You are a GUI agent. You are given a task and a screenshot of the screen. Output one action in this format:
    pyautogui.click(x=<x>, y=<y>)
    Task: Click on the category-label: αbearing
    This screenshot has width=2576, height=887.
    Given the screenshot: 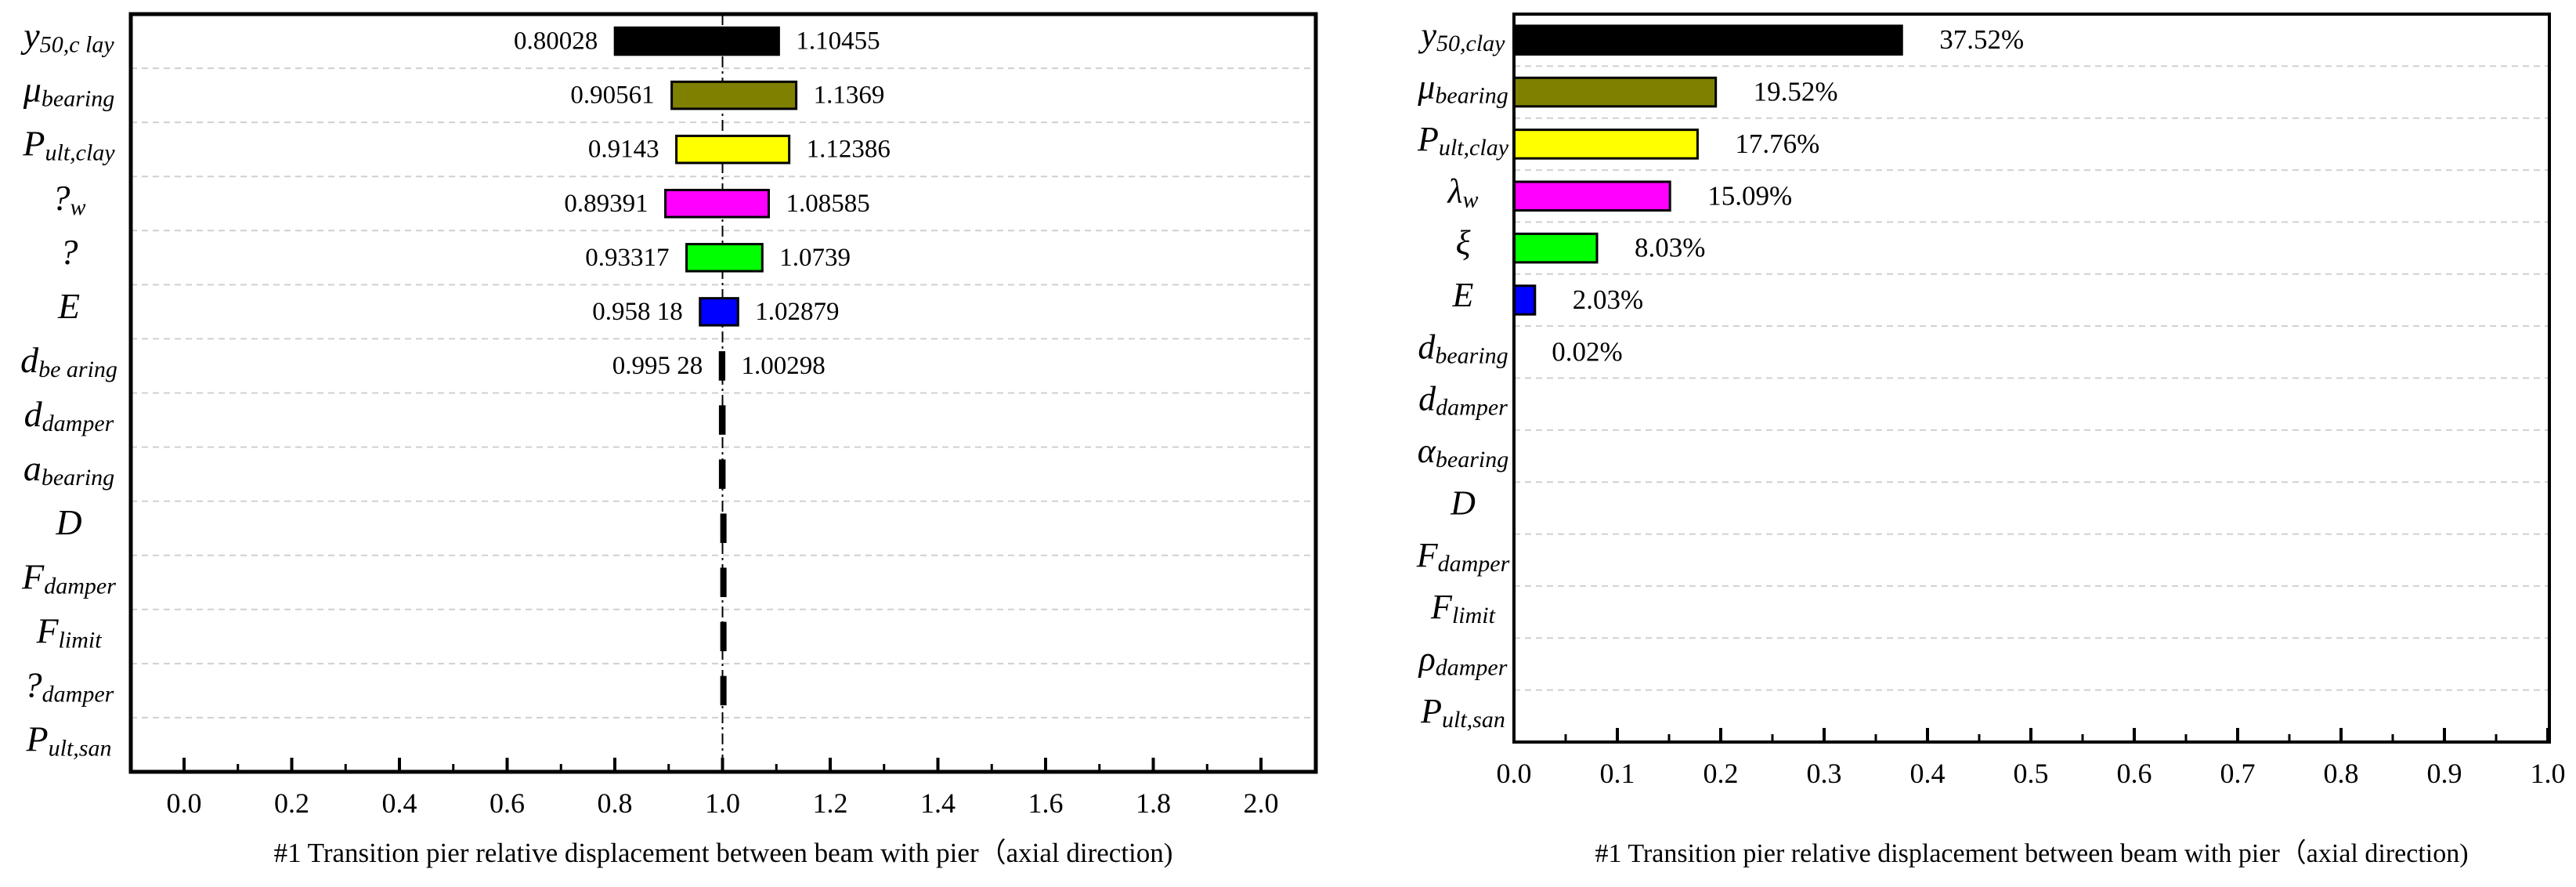 What is the action you would take?
    pyautogui.click(x=1463, y=452)
    